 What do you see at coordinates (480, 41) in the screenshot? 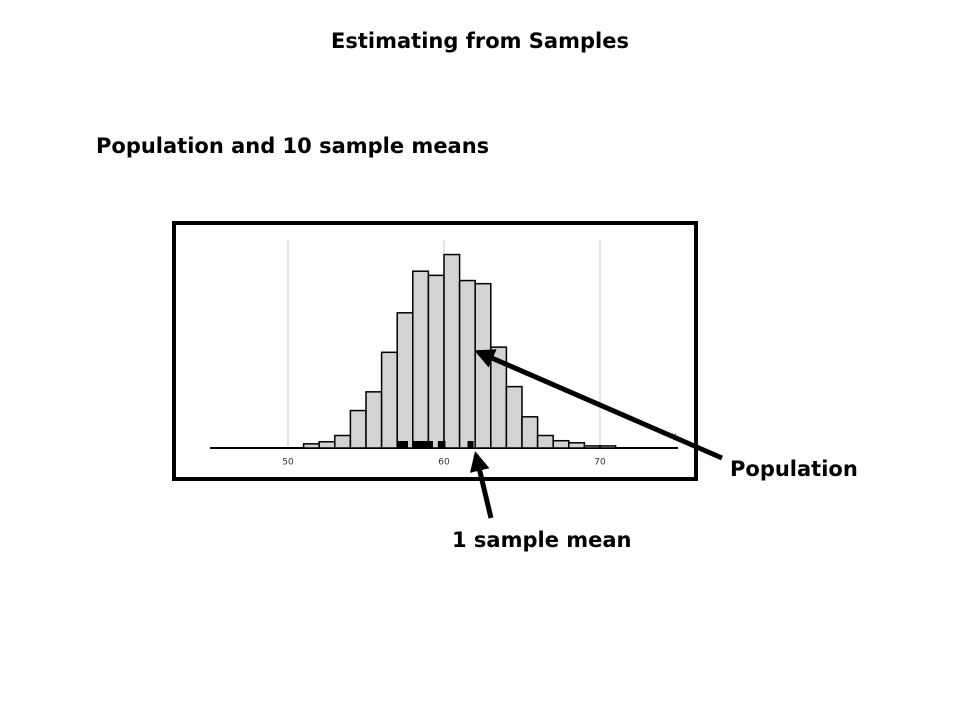
I see `slide-title: Estimating from Samples` at bounding box center [480, 41].